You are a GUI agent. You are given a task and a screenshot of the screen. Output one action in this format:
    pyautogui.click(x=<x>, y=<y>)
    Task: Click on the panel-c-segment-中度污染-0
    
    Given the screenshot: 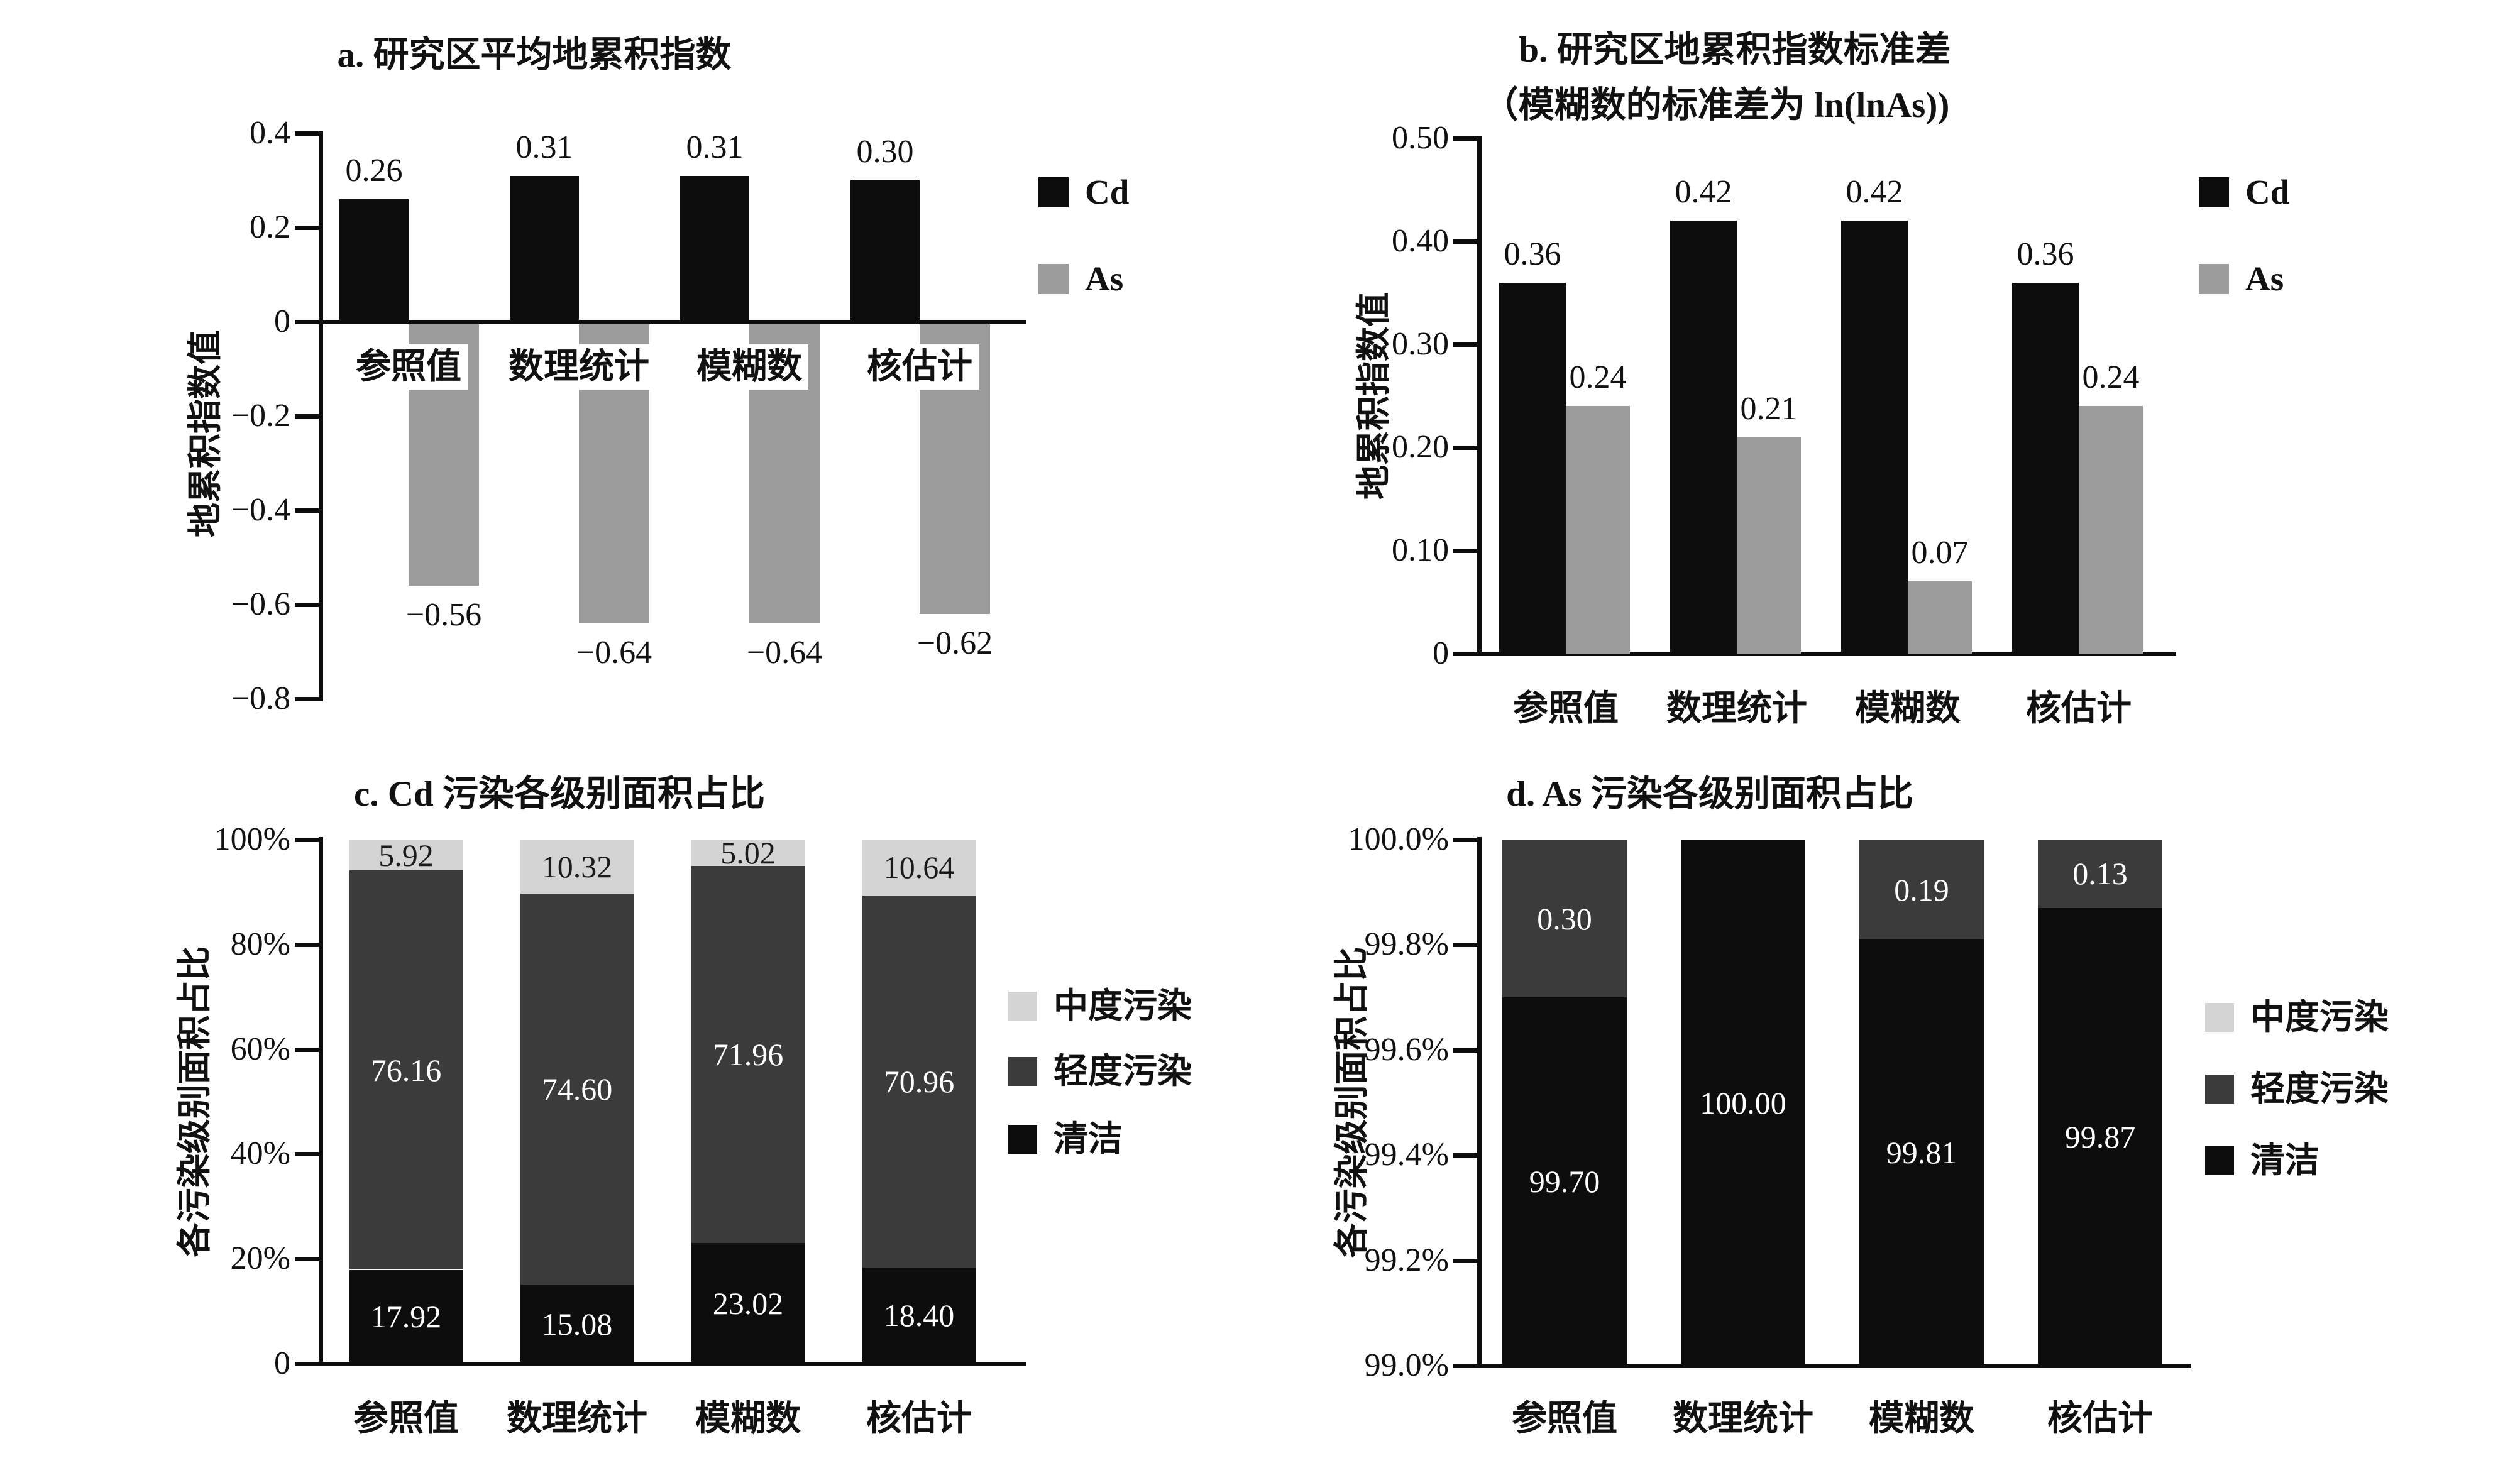 What is the action you would take?
    pyautogui.click(x=406, y=855)
    